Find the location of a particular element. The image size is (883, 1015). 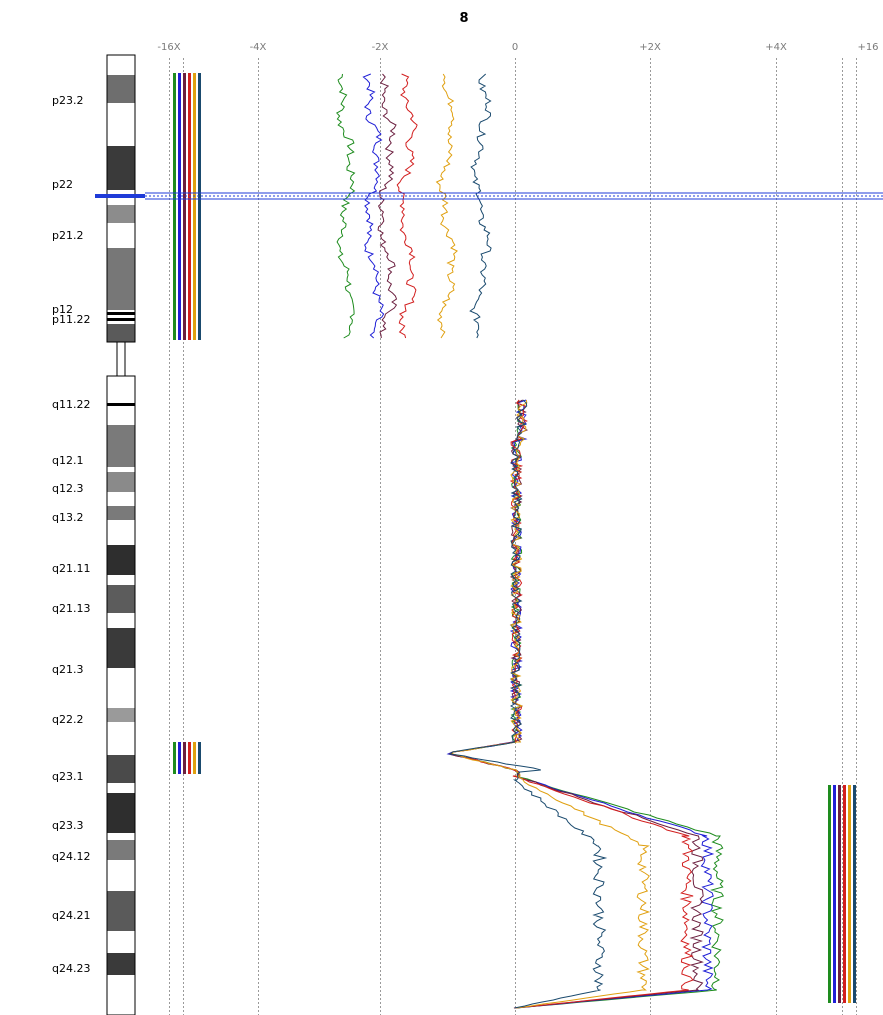

ideogram is located at coordinates (121, 534).